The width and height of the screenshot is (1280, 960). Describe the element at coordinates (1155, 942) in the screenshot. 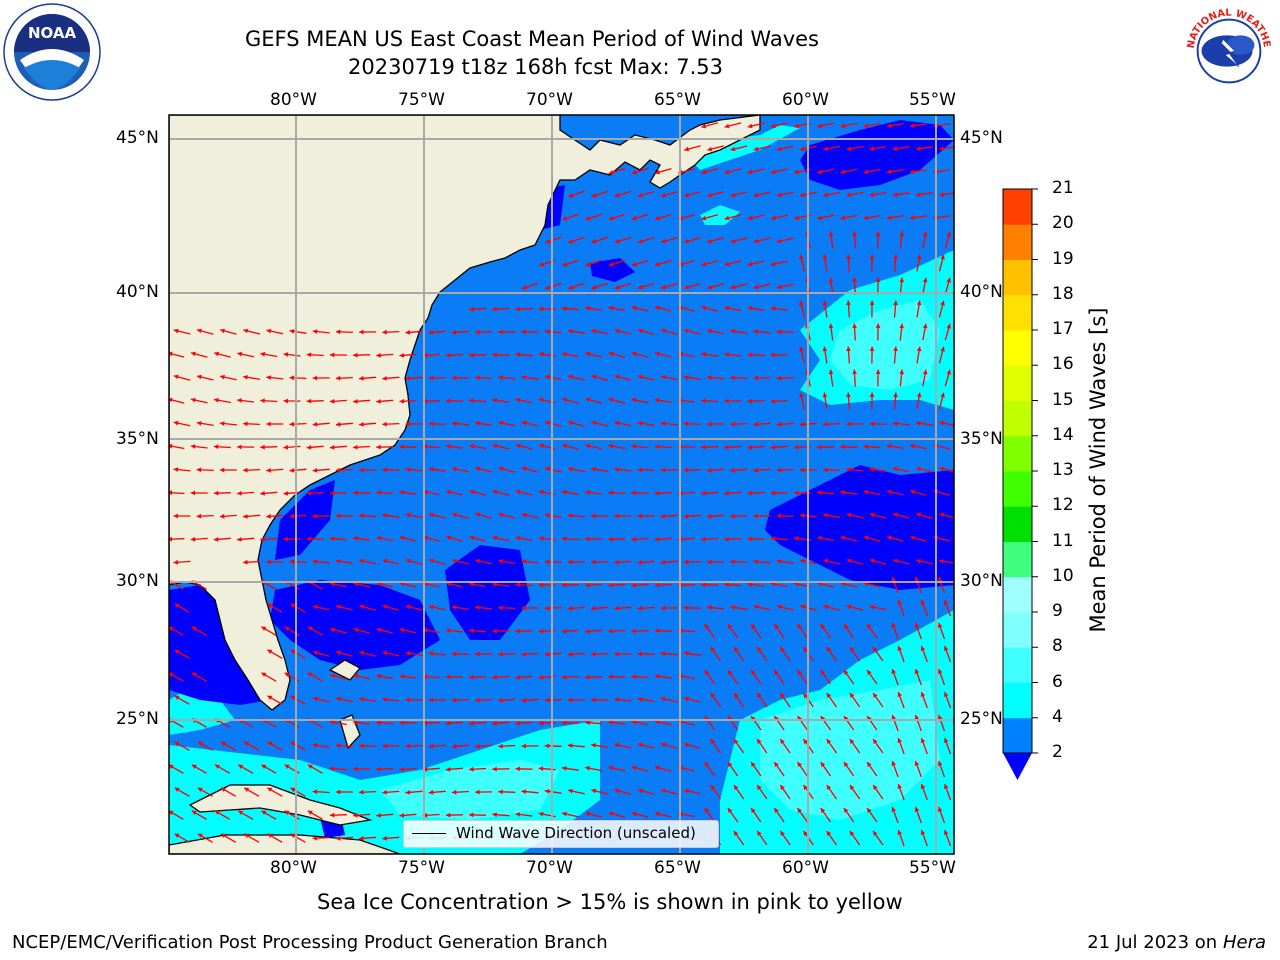

I see `footer-date-text: 21 Jul 2023 on` at that location.